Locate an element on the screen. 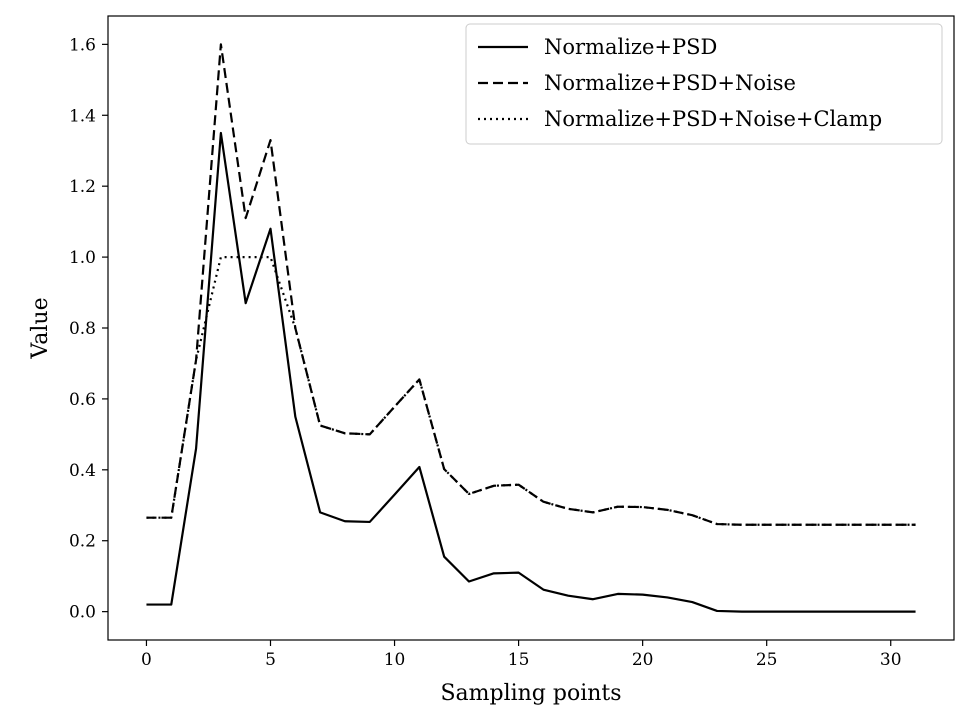  x-tick-label-2: 10 is located at coordinates (395, 660).